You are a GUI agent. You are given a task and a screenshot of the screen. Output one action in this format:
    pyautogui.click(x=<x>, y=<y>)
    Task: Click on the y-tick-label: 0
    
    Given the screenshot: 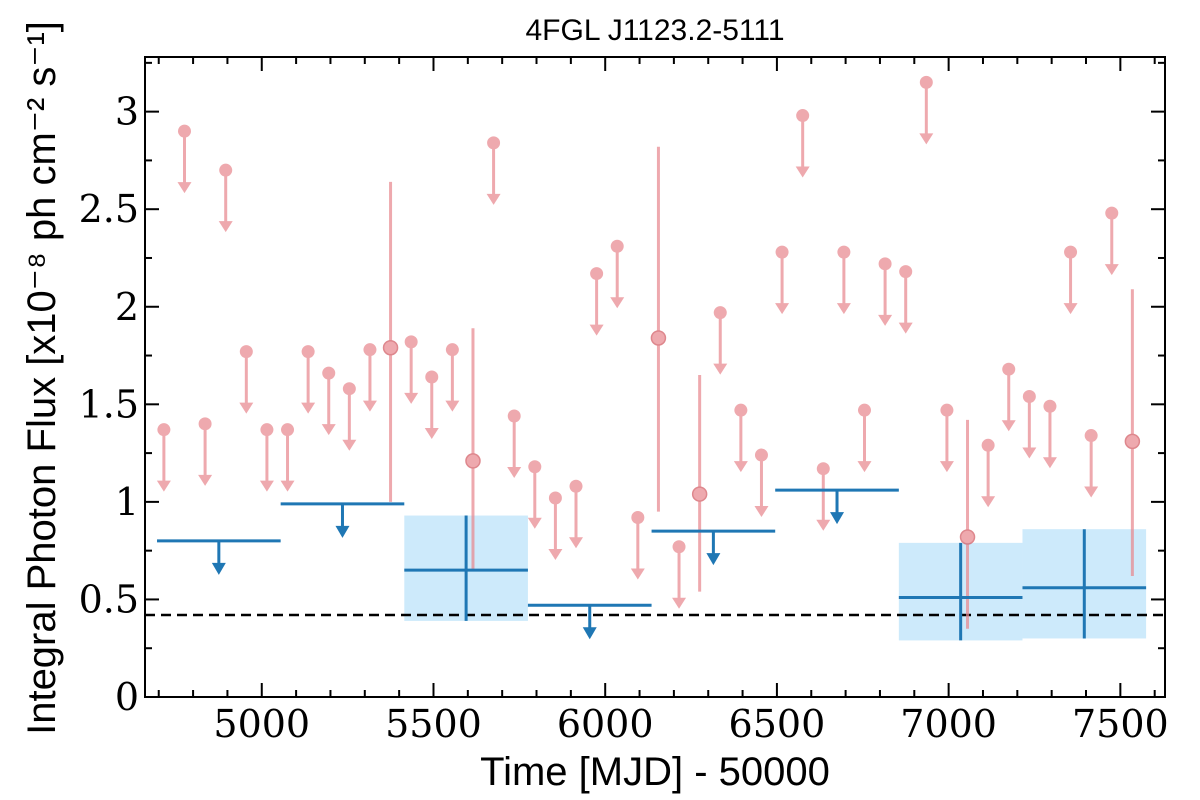 What is the action you would take?
    pyautogui.click(x=127, y=697)
    